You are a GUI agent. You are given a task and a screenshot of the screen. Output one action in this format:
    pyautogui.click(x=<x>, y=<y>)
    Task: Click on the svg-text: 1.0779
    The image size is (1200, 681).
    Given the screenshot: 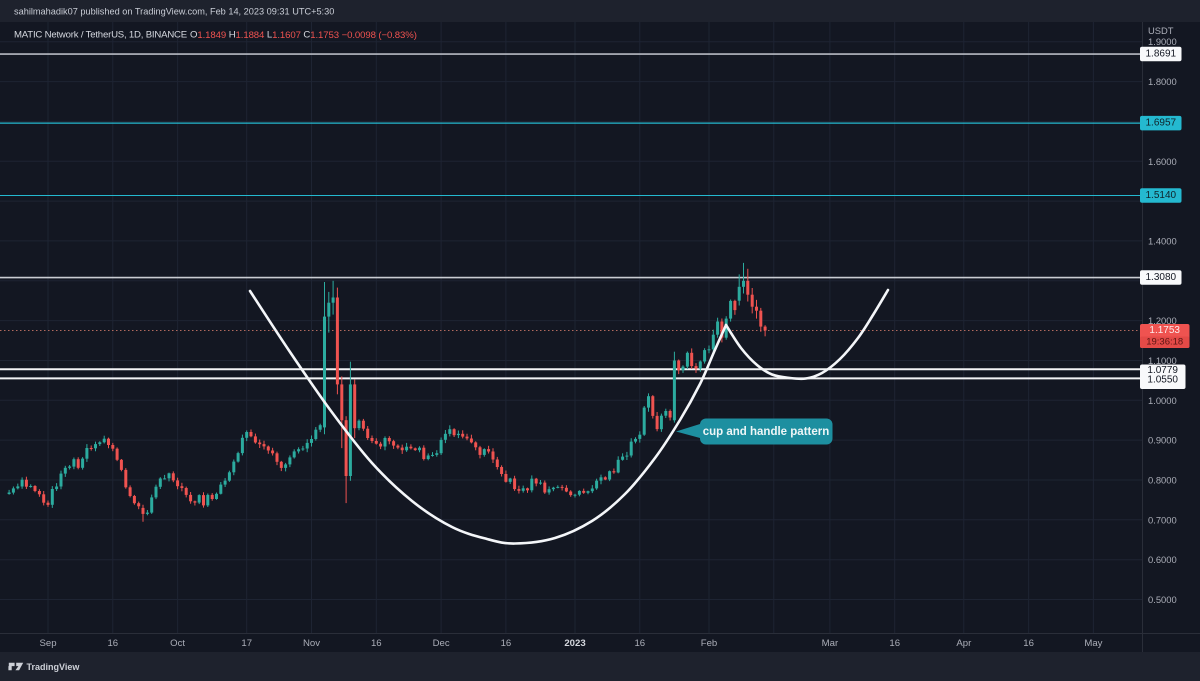 What is the action you would take?
    pyautogui.click(x=1162, y=370)
    